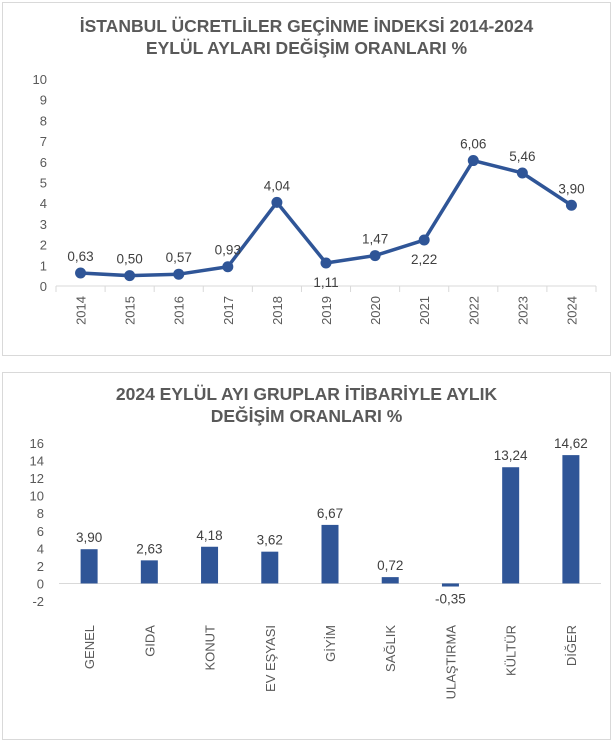  I want to click on y-tick-label: 14, so click(37, 461).